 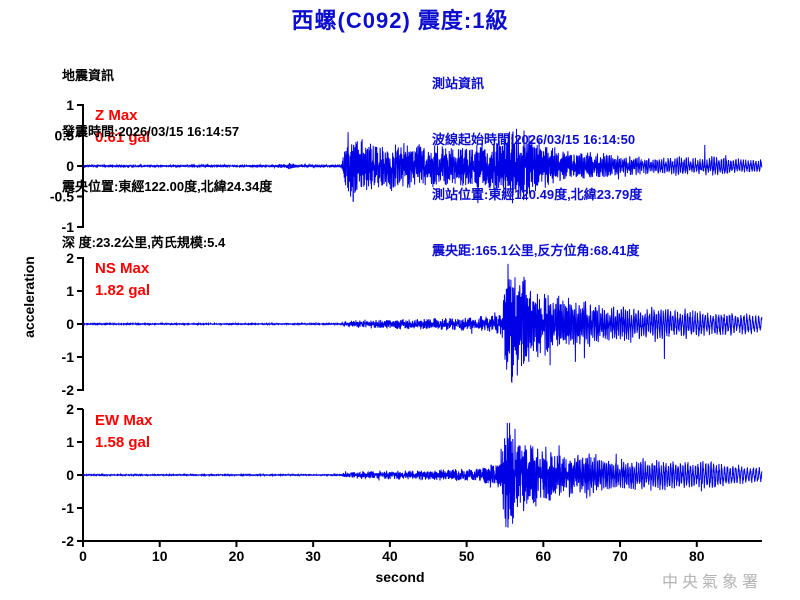 I want to click on x-tick-label: 10, so click(x=160, y=556).